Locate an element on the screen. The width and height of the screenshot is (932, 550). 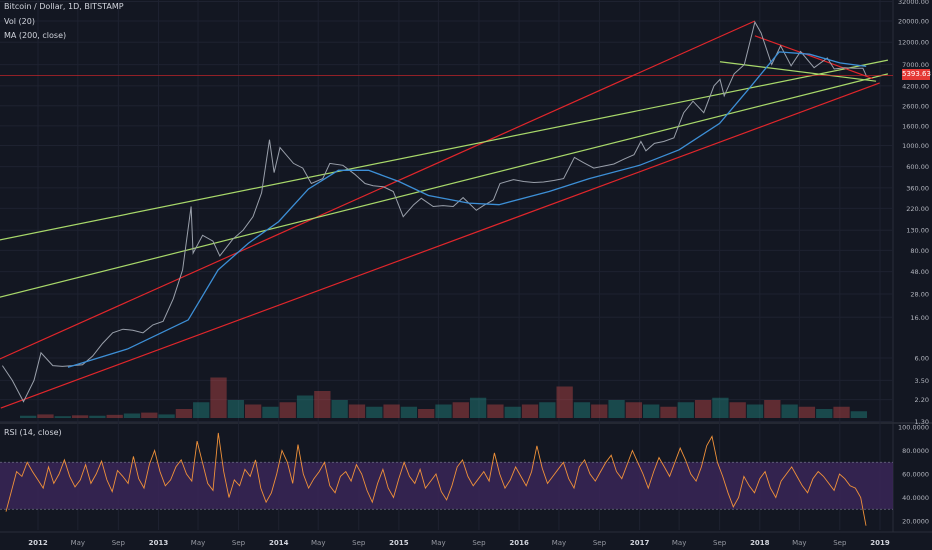
x-tick-label: 2012 is located at coordinates (38, 543).